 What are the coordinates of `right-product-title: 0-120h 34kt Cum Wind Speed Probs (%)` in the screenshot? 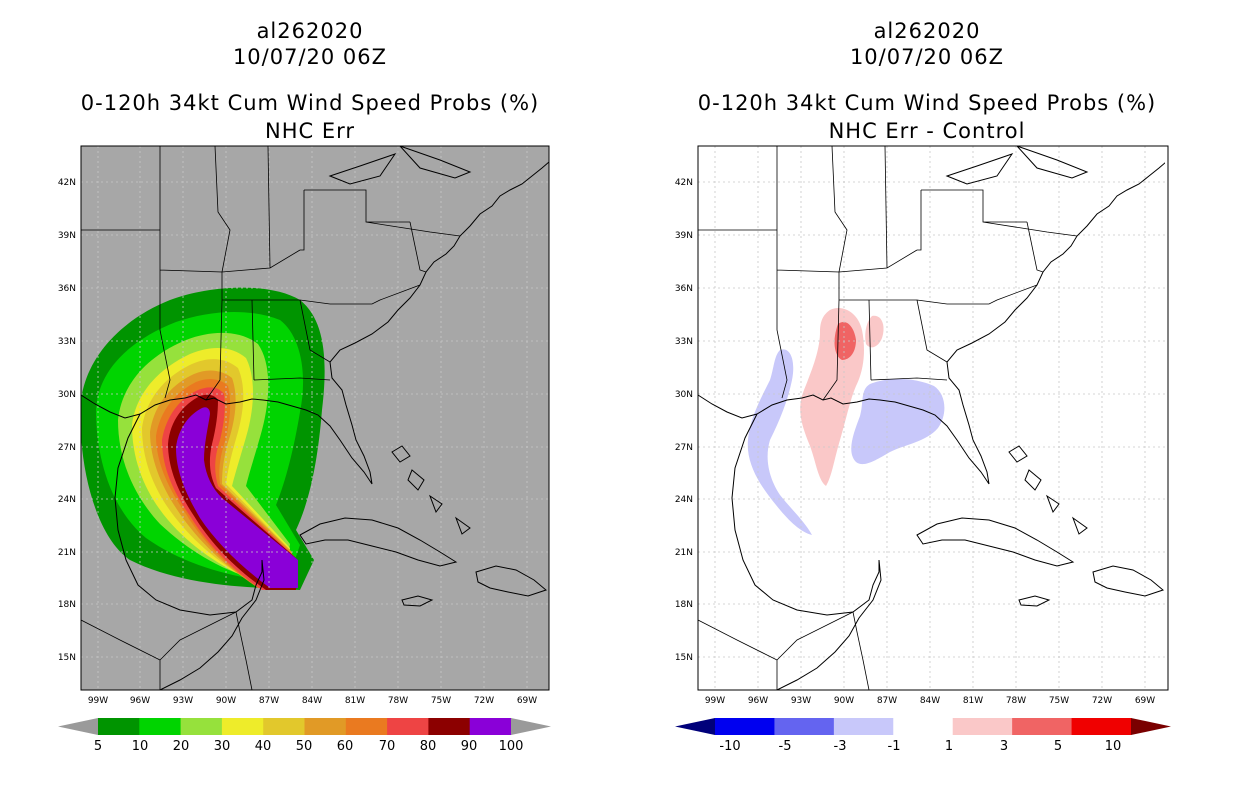 It's located at (927, 103).